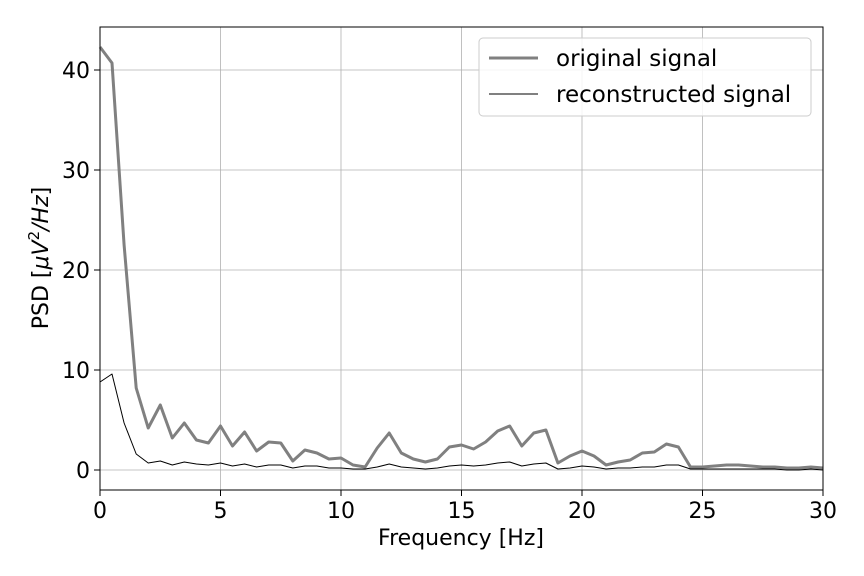 The width and height of the screenshot is (864, 576). I want to click on x-tick-label: 10, so click(341, 511).